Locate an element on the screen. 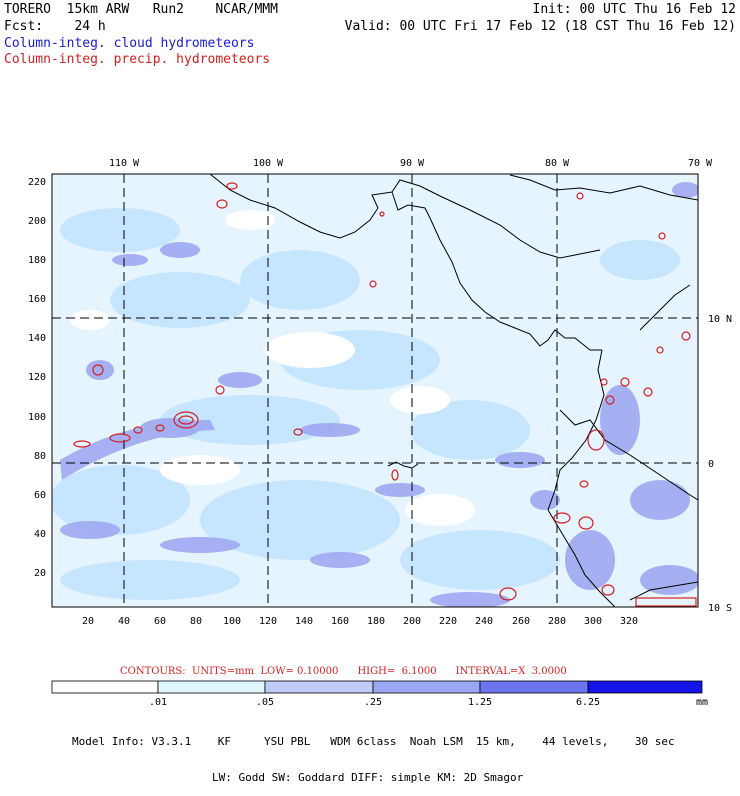 The height and width of the screenshot is (796, 740). lon-label: 100 W is located at coordinates (268, 163).